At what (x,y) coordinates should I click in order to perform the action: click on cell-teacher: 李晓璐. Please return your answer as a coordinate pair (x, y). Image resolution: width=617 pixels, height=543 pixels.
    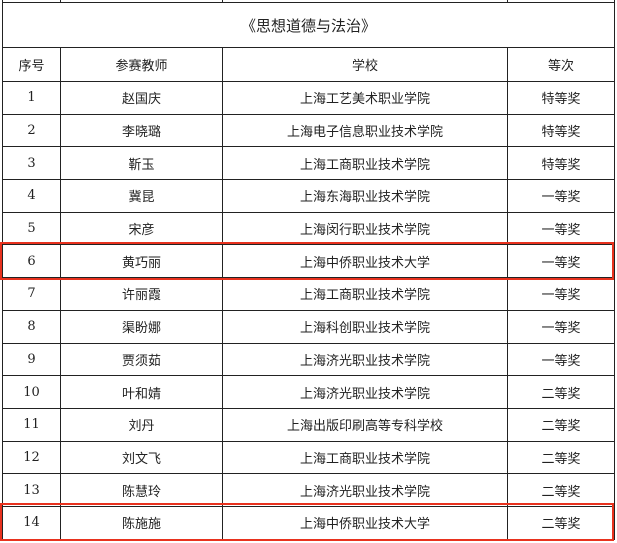
    Looking at the image, I should click on (141, 130).